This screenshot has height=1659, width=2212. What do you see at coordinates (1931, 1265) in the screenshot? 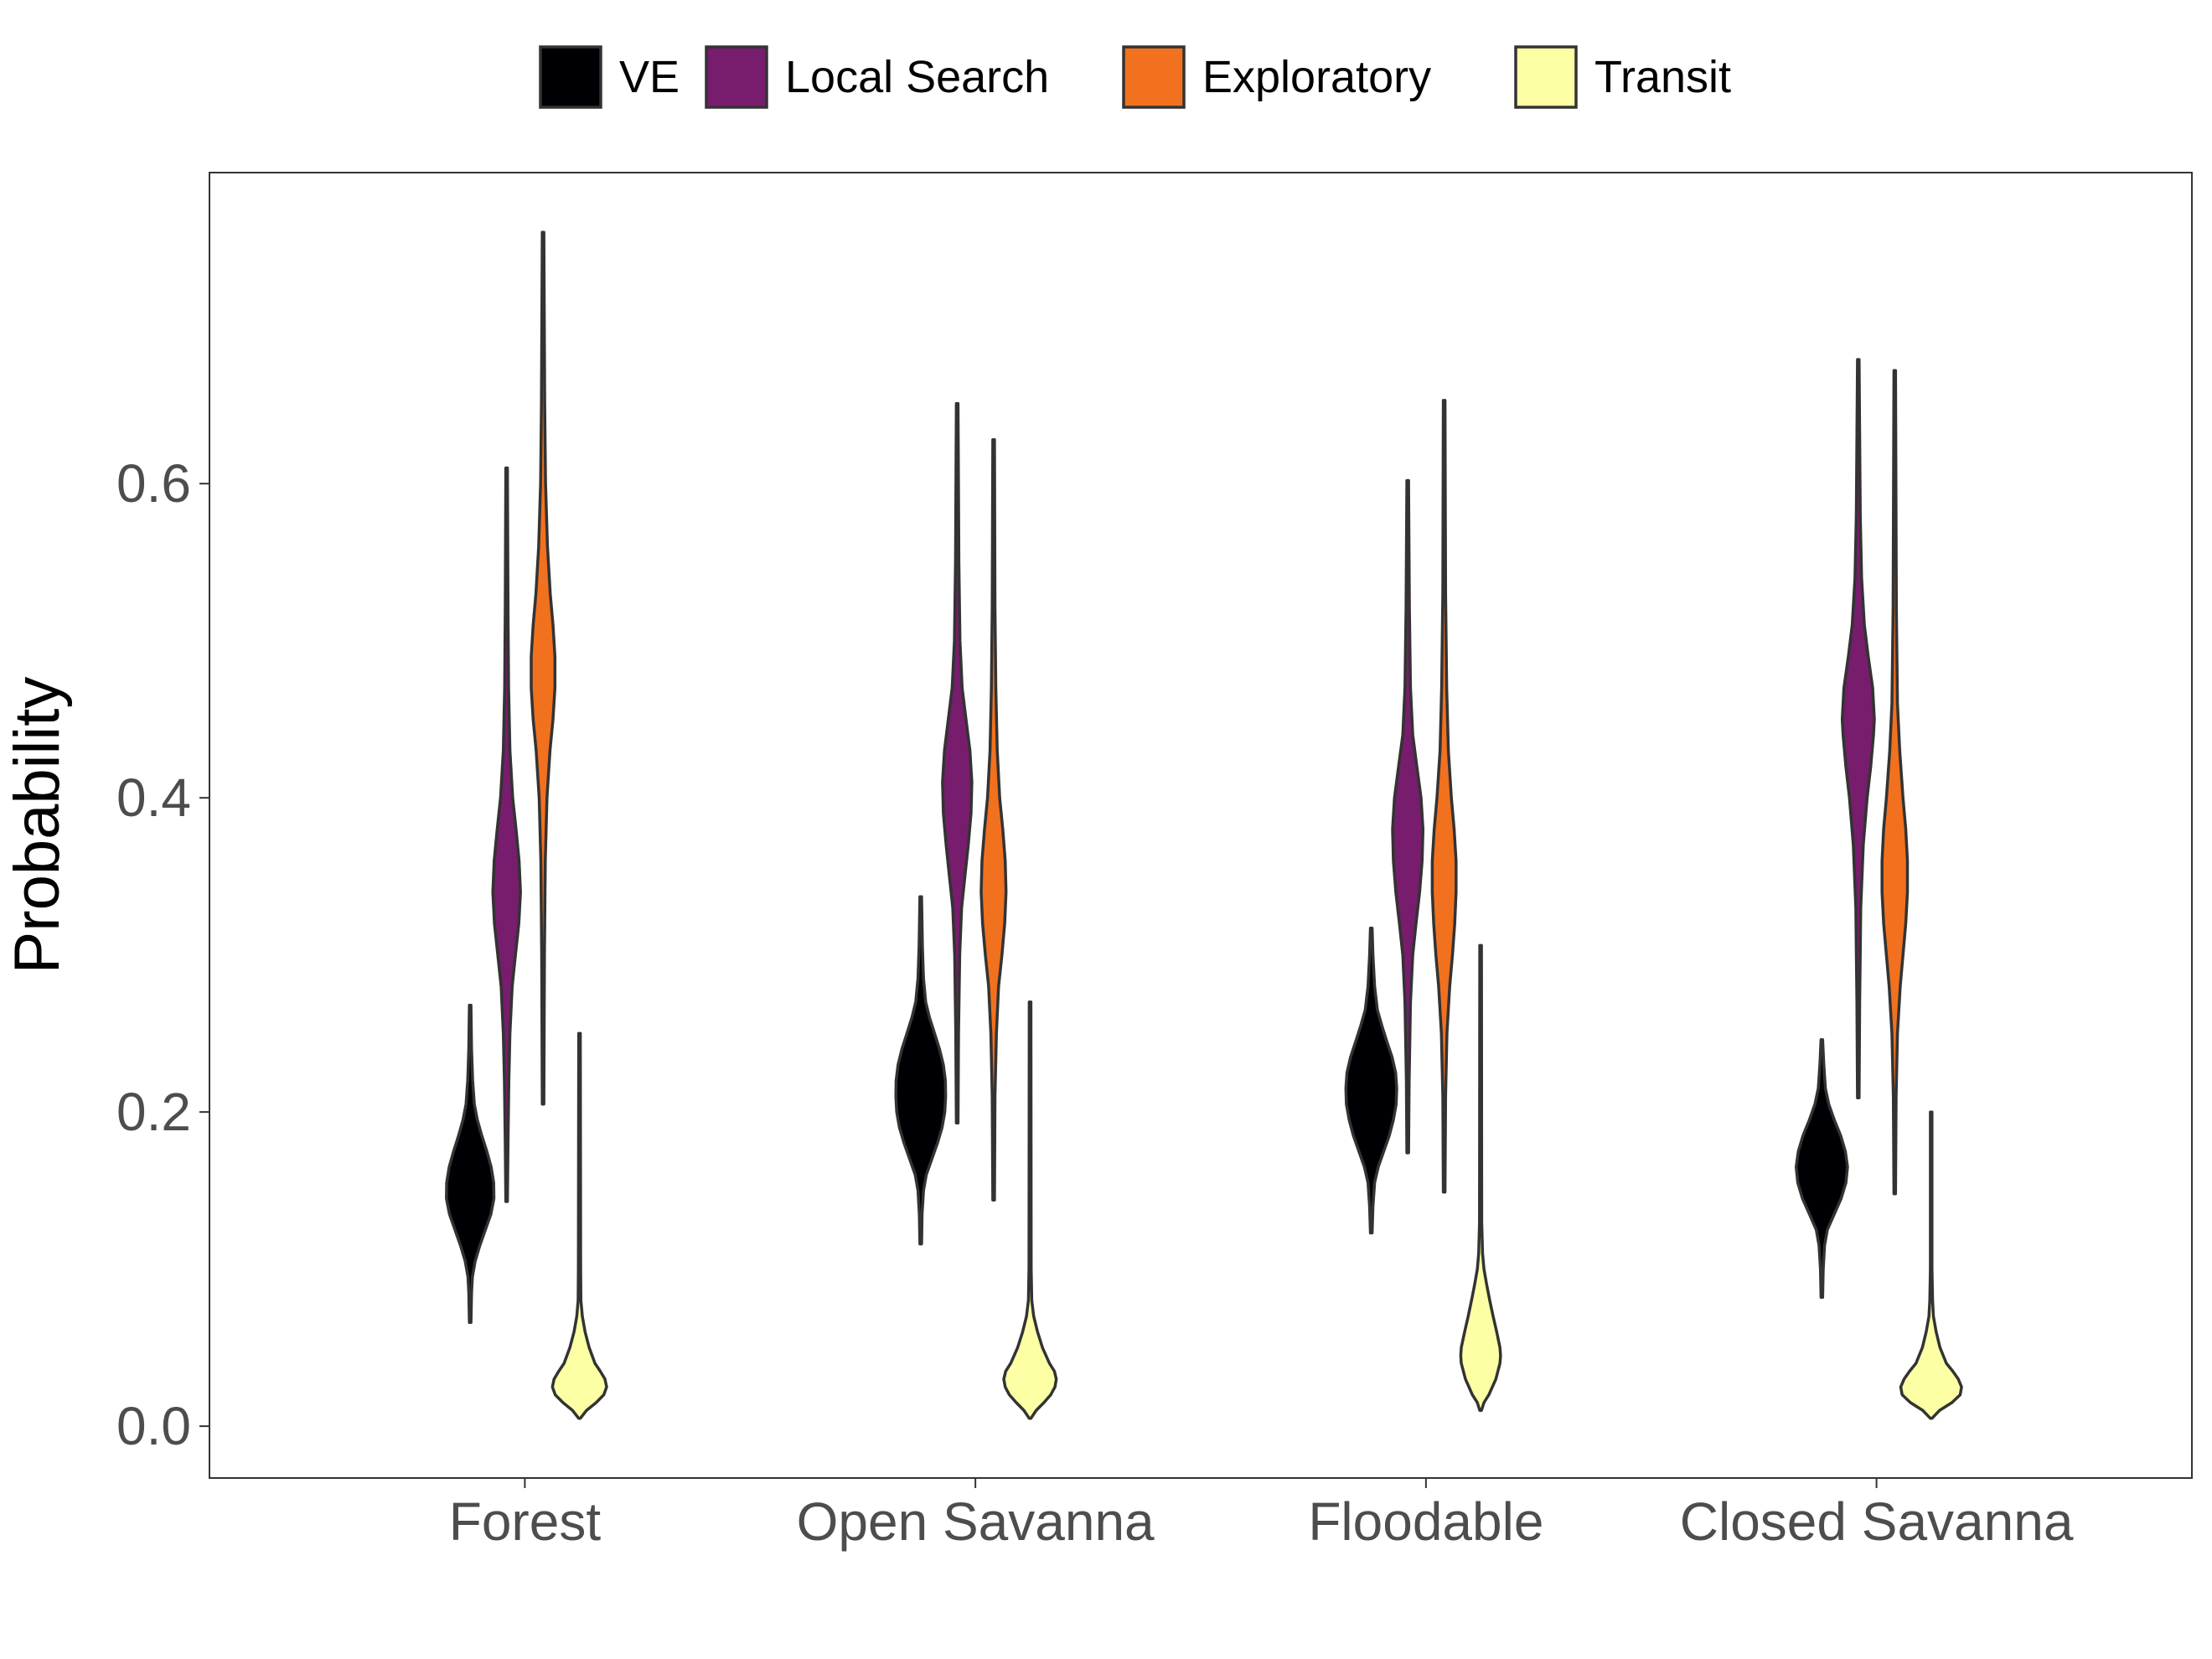
I see `violin-transit-closed-savanna` at bounding box center [1931, 1265].